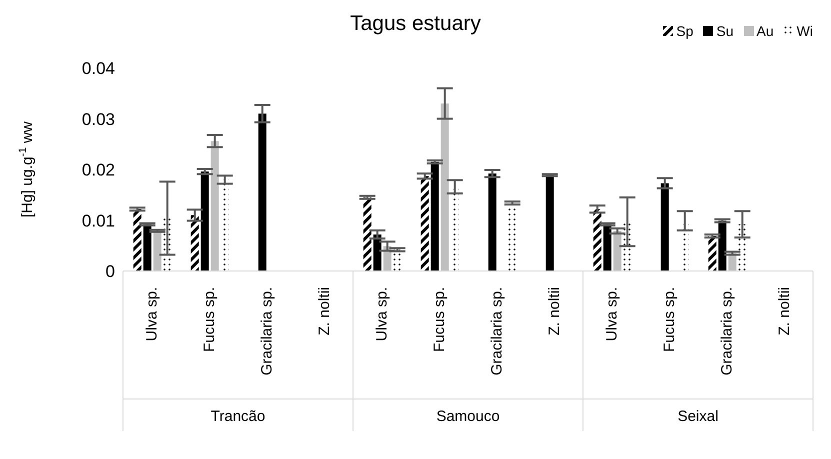 Image resolution: width=831 pixels, height=459 pixels. I want to click on y-tick-label: 0.02, so click(98, 170).